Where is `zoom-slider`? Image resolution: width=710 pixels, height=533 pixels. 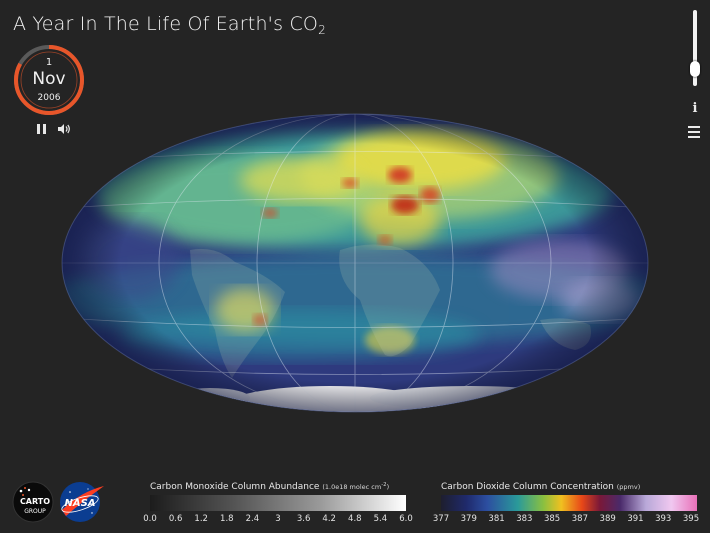
zoom-slider is located at coordinates (695, 49).